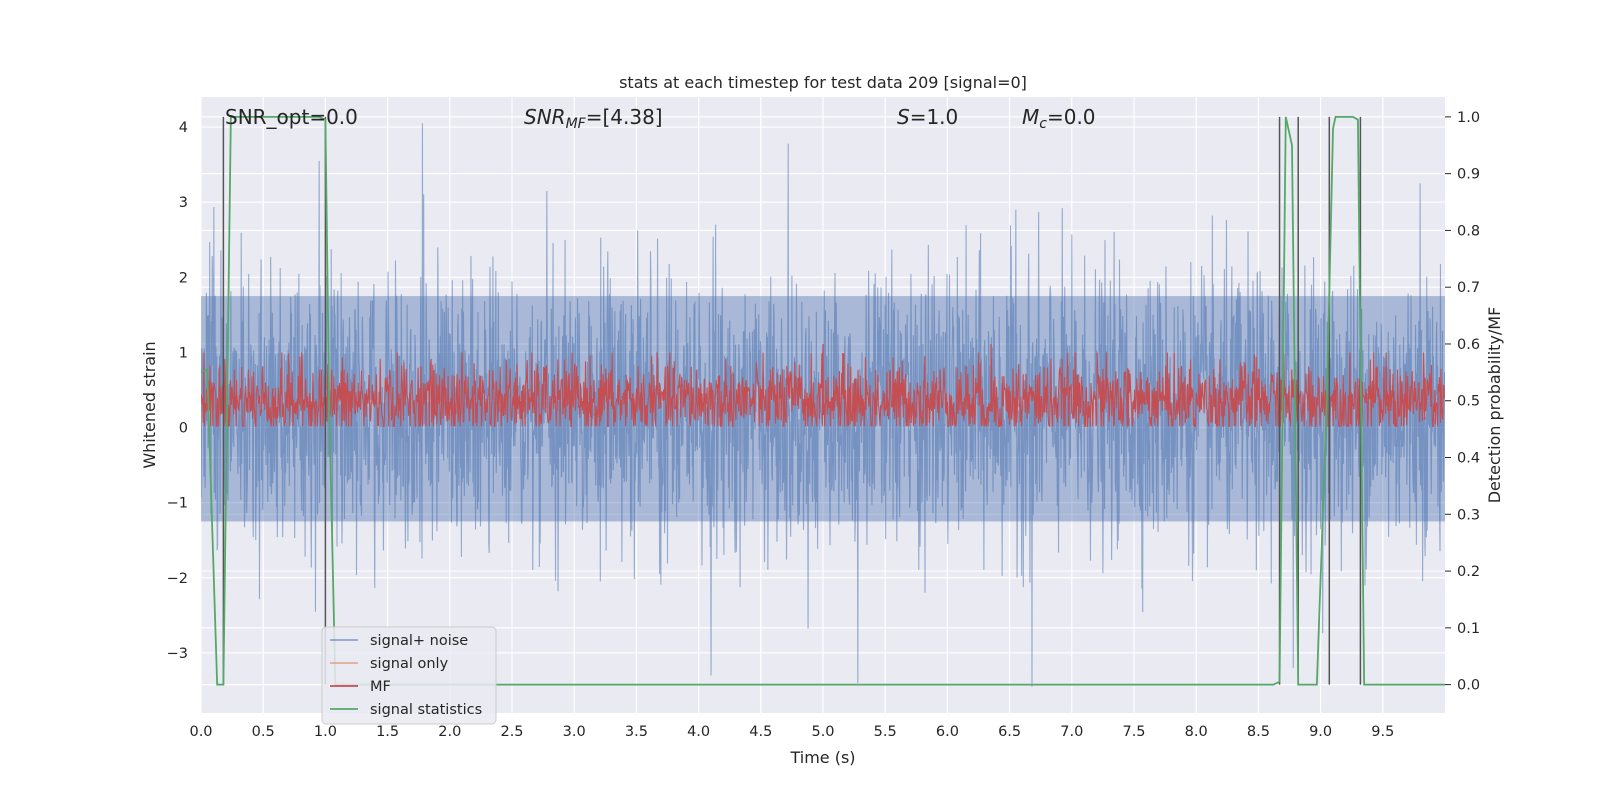 Image resolution: width=1600 pixels, height=800 pixels. What do you see at coordinates (1468, 175) in the screenshot?
I see `y-right-tick-label: 0.9` at bounding box center [1468, 175].